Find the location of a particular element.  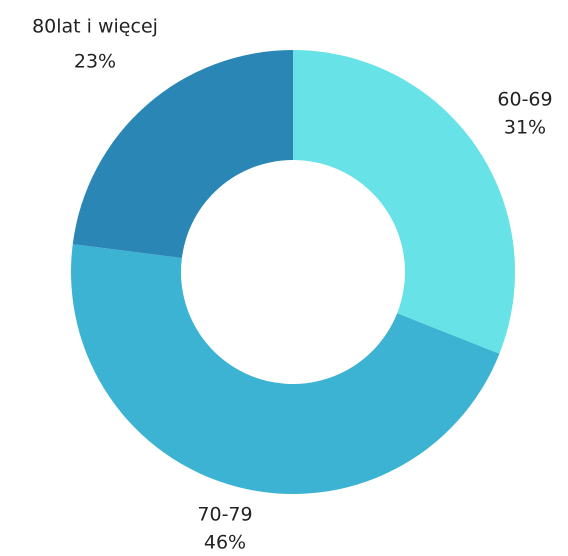

category-label: 80lat i więcej is located at coordinates (95, 27).